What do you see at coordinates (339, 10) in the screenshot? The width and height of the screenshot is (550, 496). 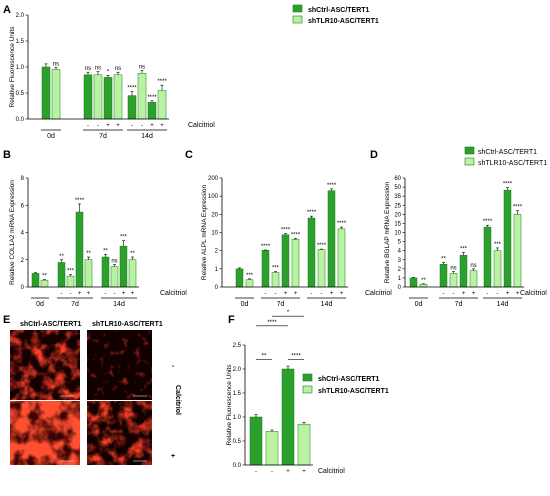 I see `legend-label-shctrl: shCtrl-ASC/TERT1` at bounding box center [339, 10].